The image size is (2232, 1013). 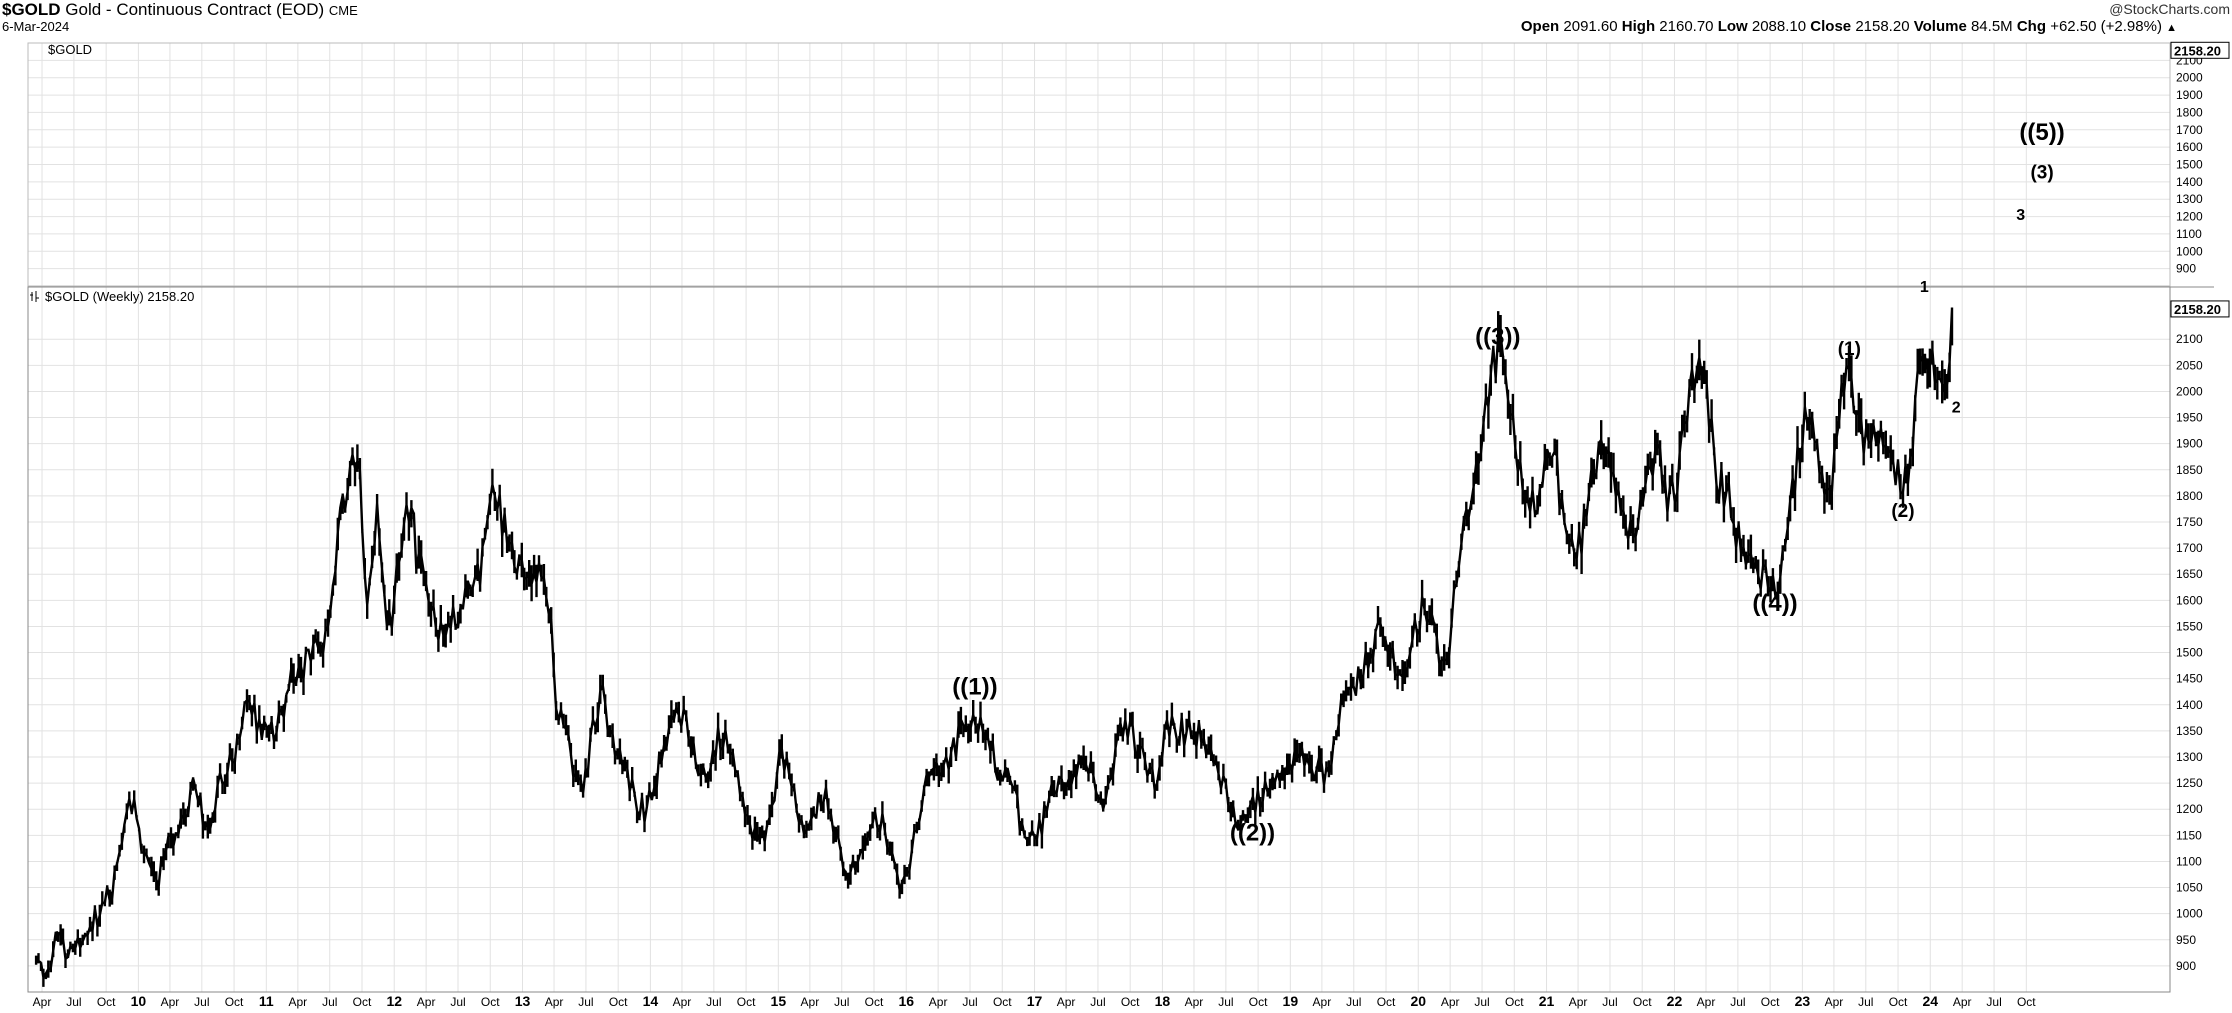 What do you see at coordinates (1163, 1001) in the screenshot?
I see `x-tick-label: 18` at bounding box center [1163, 1001].